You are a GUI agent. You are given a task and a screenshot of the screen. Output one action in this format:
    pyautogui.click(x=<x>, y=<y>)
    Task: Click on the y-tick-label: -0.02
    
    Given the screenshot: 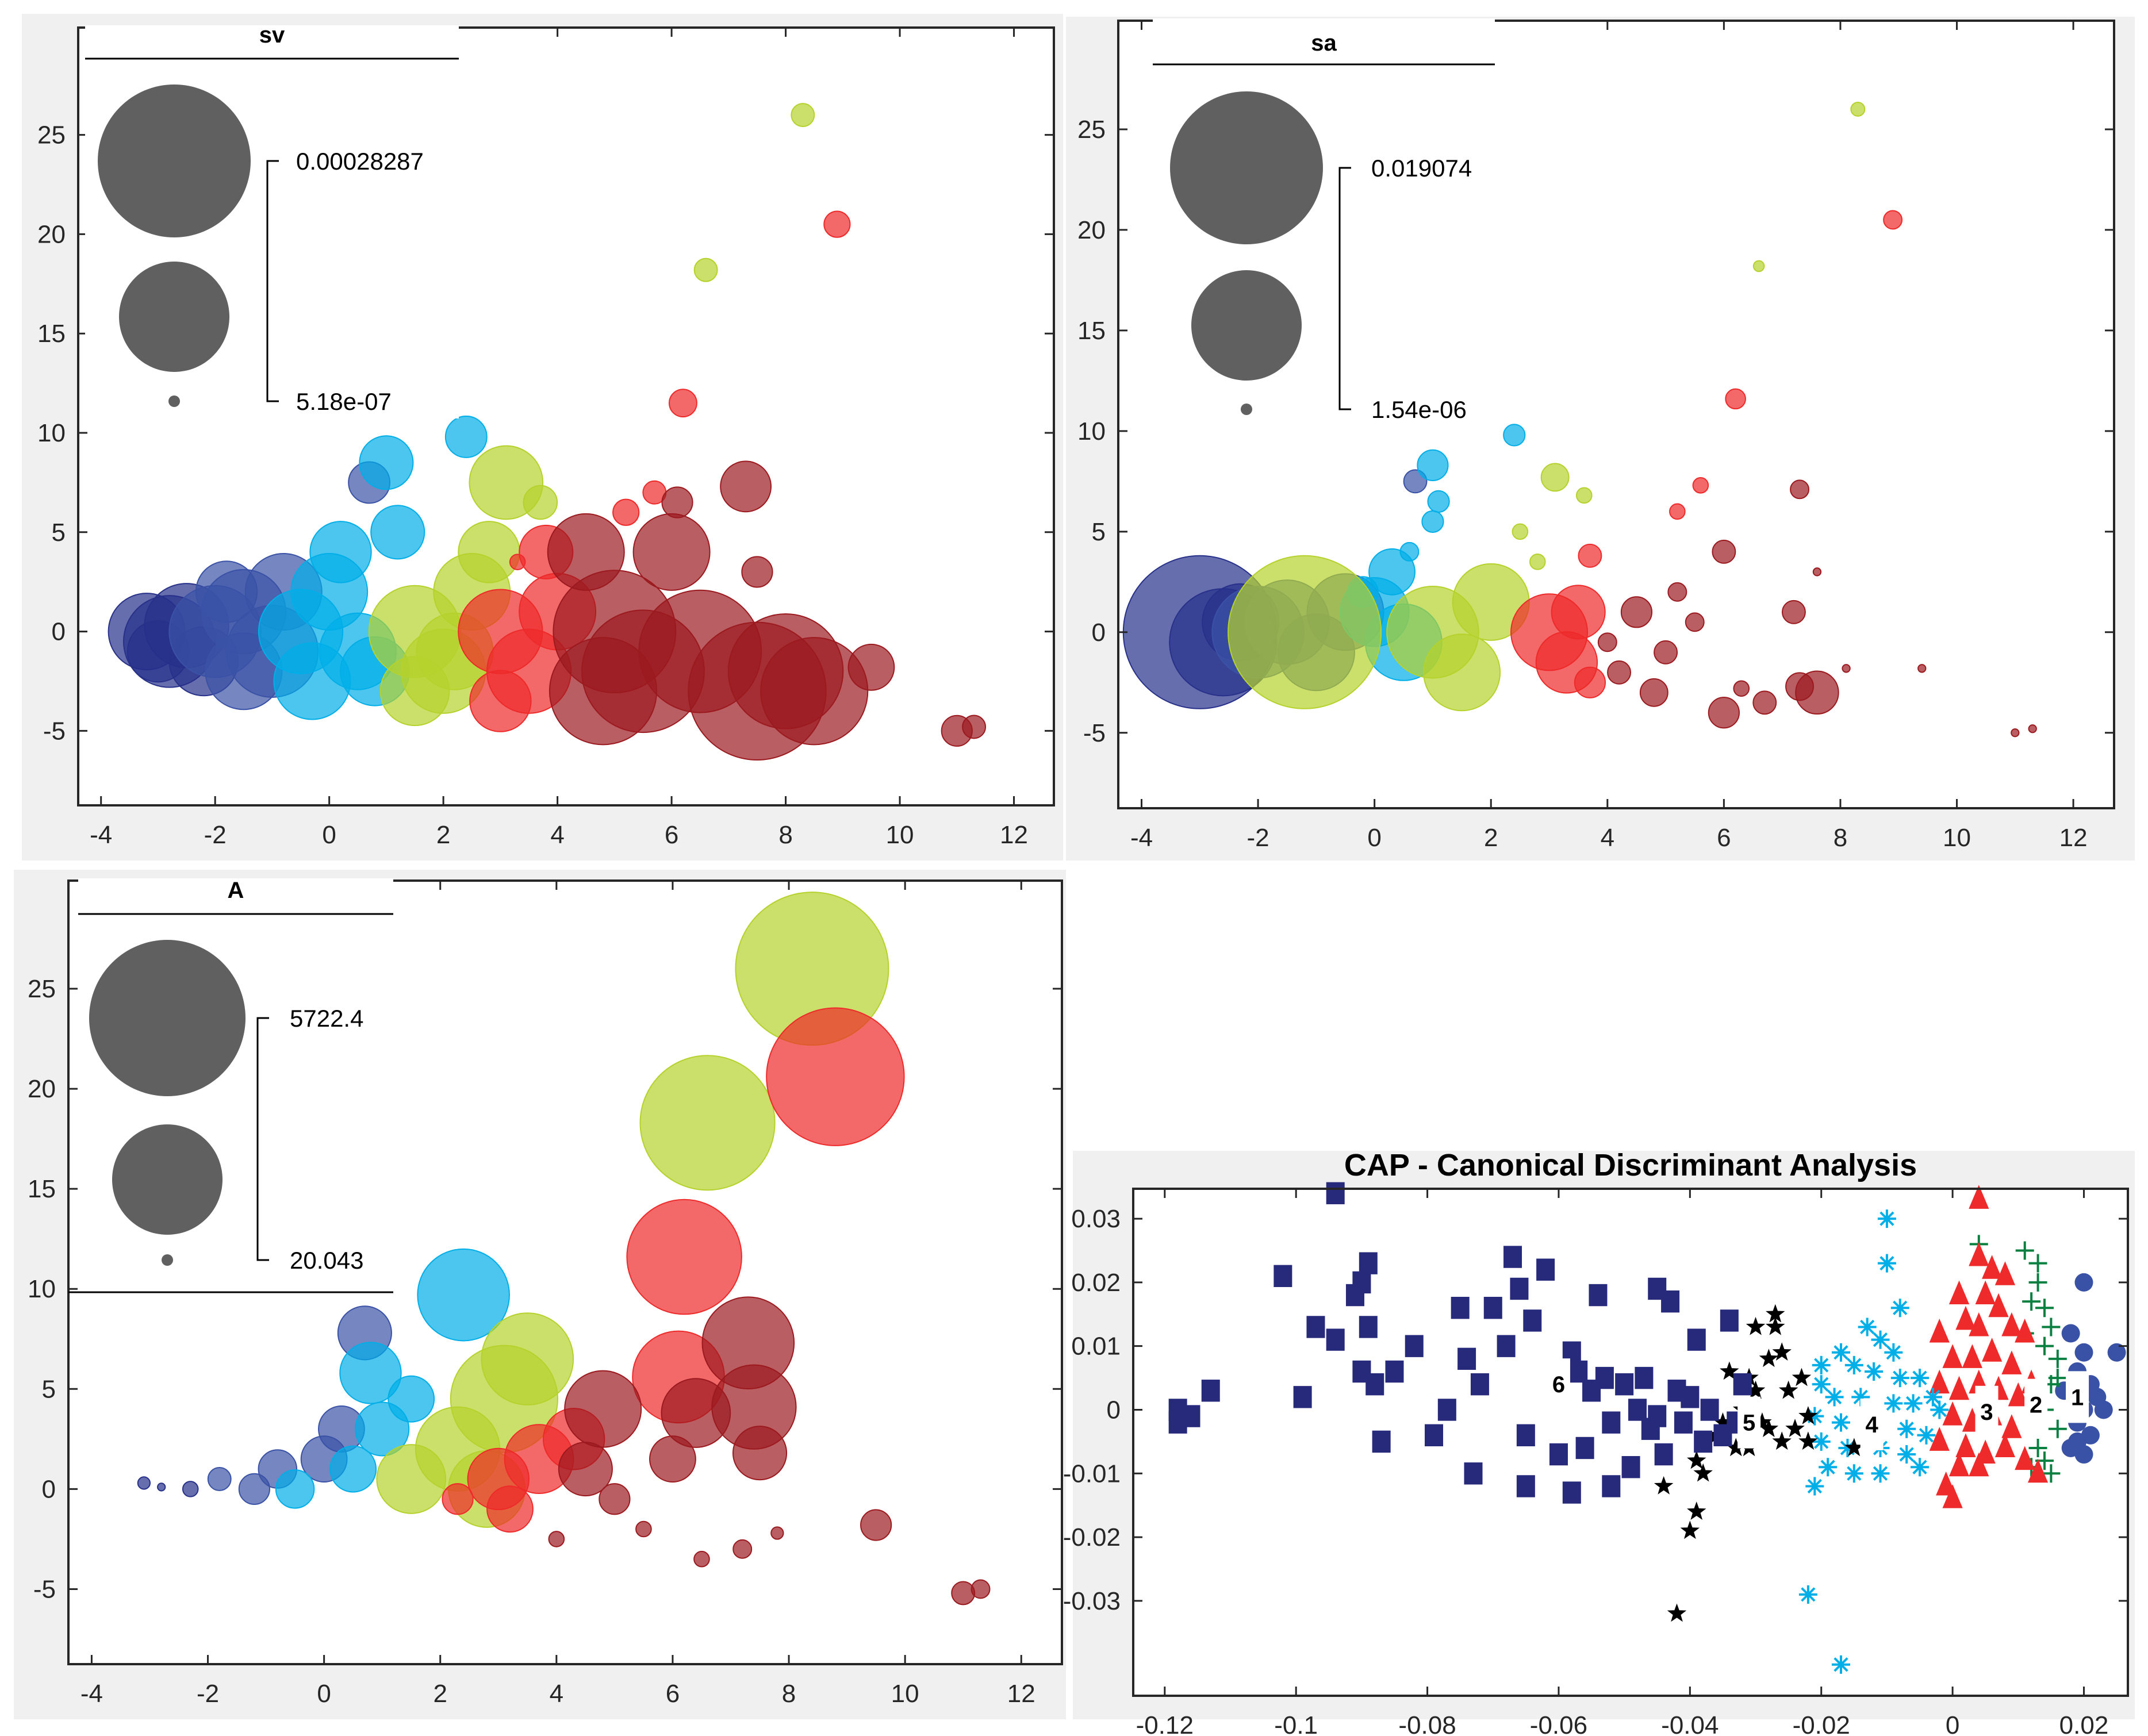 What is the action you would take?
    pyautogui.click(x=1092, y=1537)
    